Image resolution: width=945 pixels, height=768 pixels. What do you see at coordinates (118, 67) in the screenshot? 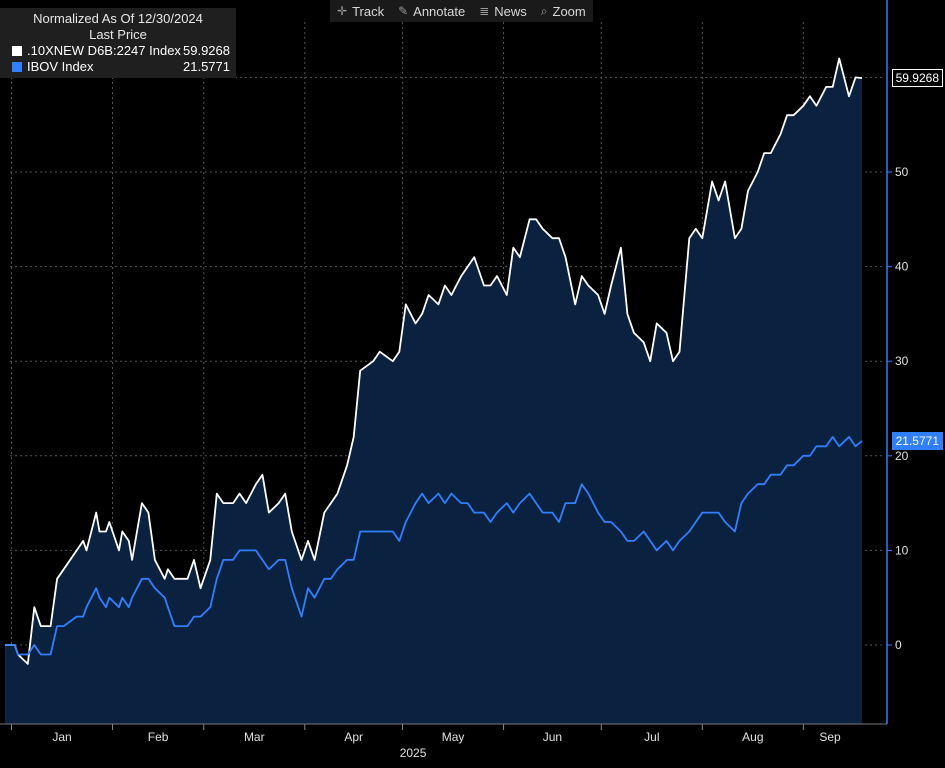
I see `legend-item-ibov: IBOV Index 21.5771` at bounding box center [118, 67].